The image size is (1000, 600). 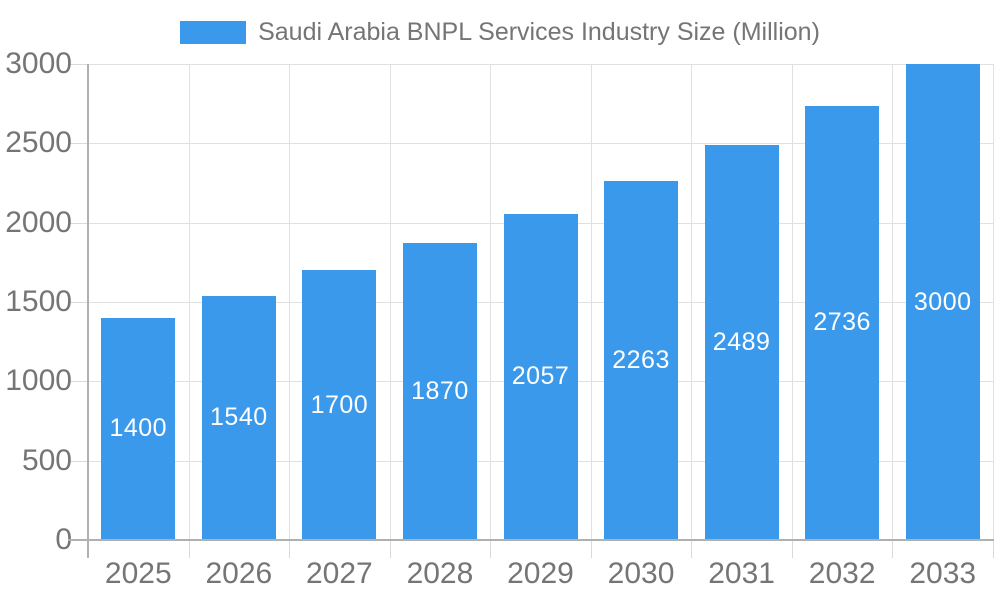 I want to click on bar-2030: 2263, so click(x=641, y=360).